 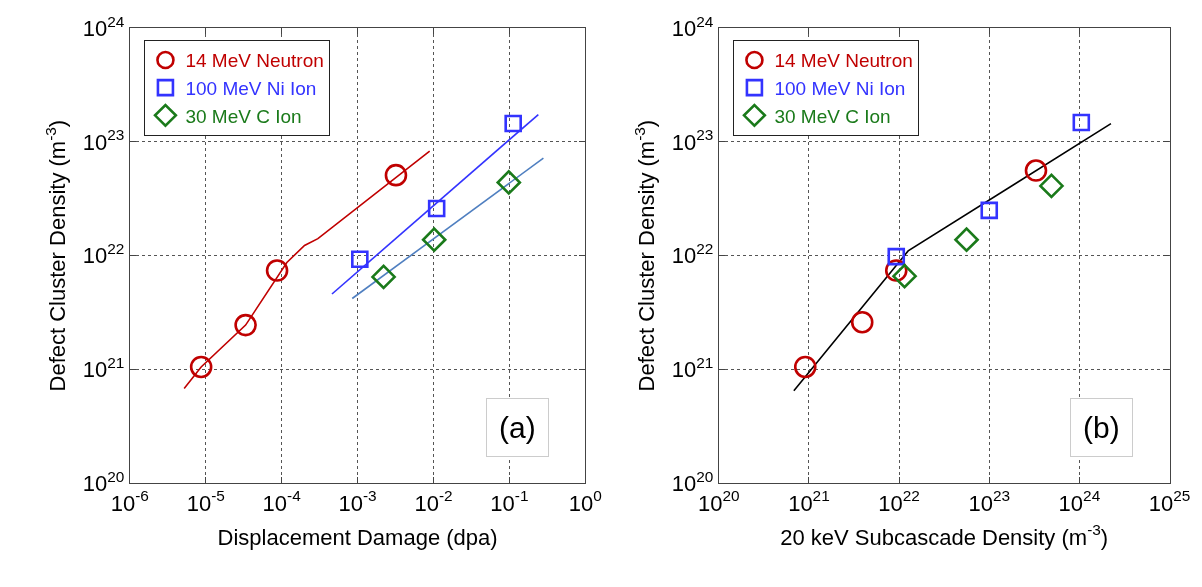 I want to click on annotation: (b), so click(x=1101, y=427).